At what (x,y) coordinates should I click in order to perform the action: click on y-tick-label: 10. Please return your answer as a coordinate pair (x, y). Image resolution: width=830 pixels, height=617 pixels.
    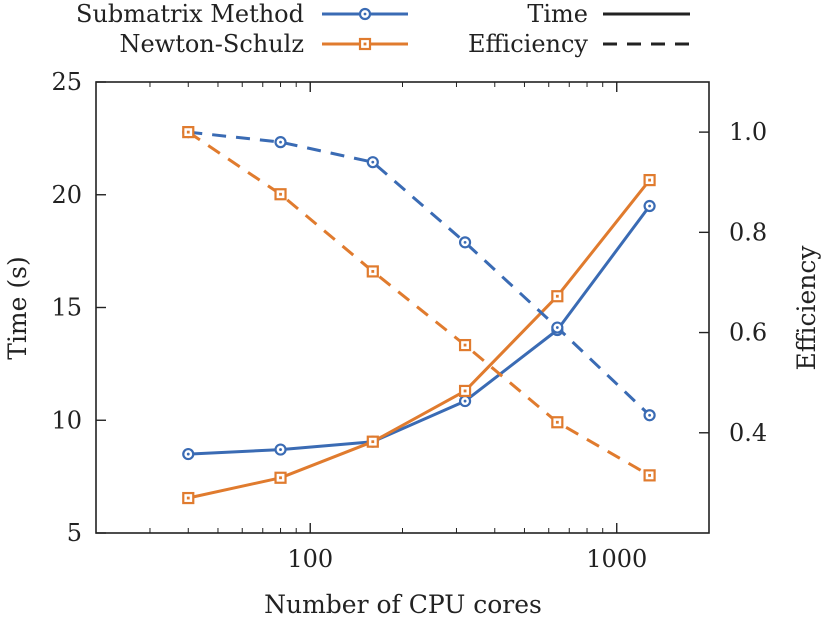
    Looking at the image, I should click on (66, 420).